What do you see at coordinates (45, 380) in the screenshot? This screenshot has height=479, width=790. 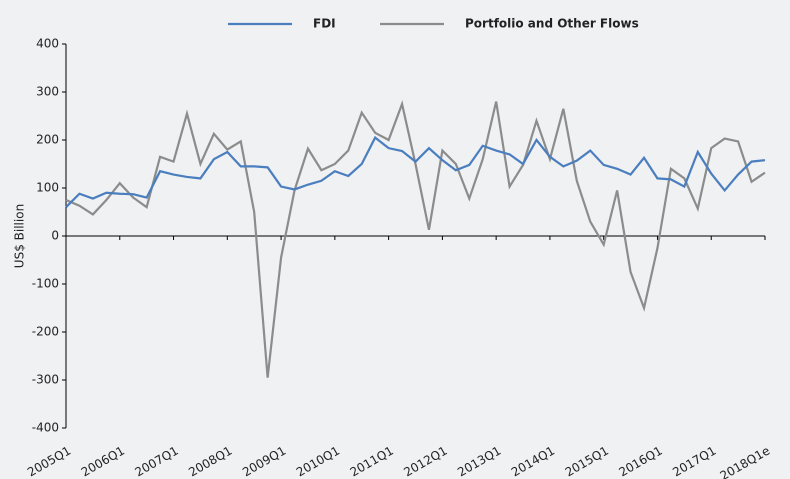 I see `y-tick-label: -300` at bounding box center [45, 380].